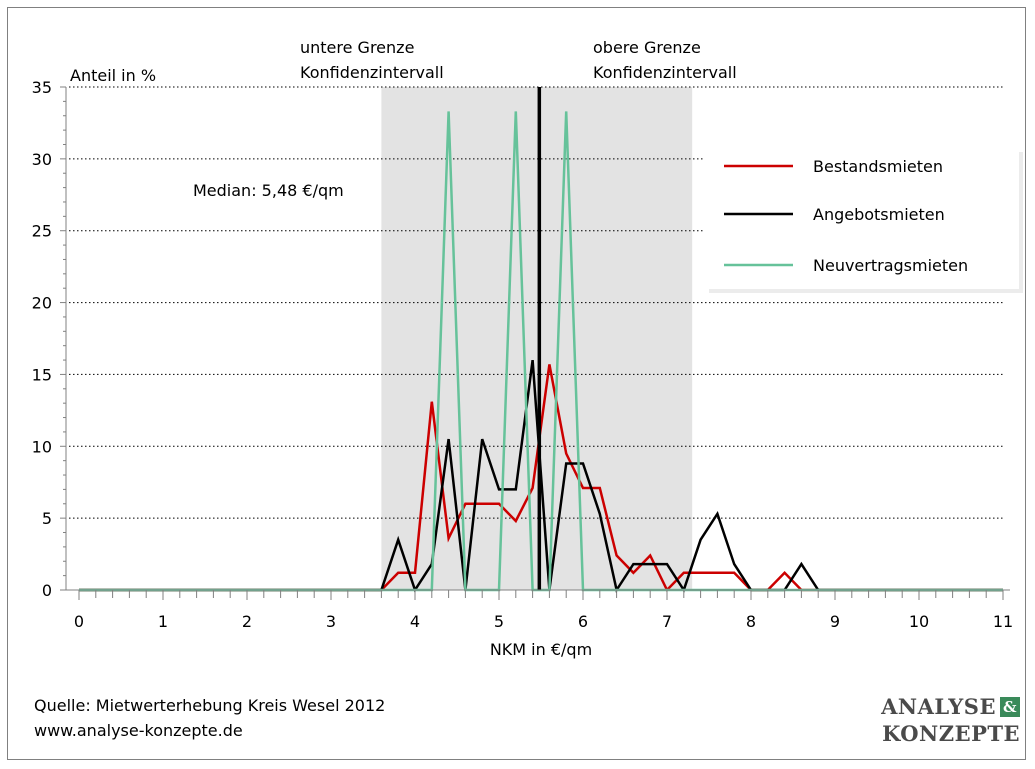 The width and height of the screenshot is (1035, 769). What do you see at coordinates (1009, 707) in the screenshot?
I see `logo-ampersand: &` at bounding box center [1009, 707].